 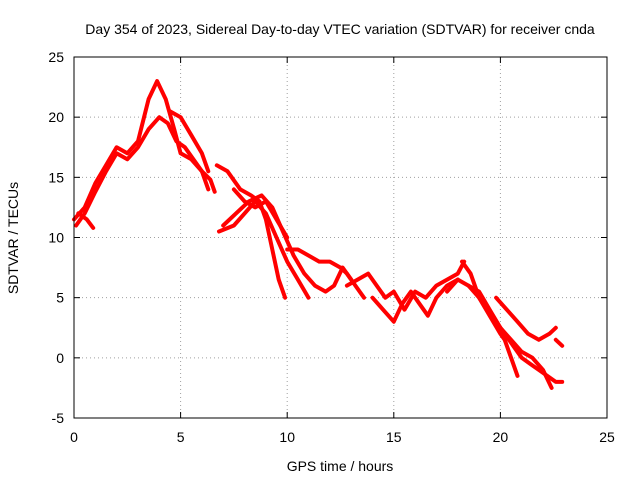 I want to click on x-tick-label: 15, so click(x=394, y=437).